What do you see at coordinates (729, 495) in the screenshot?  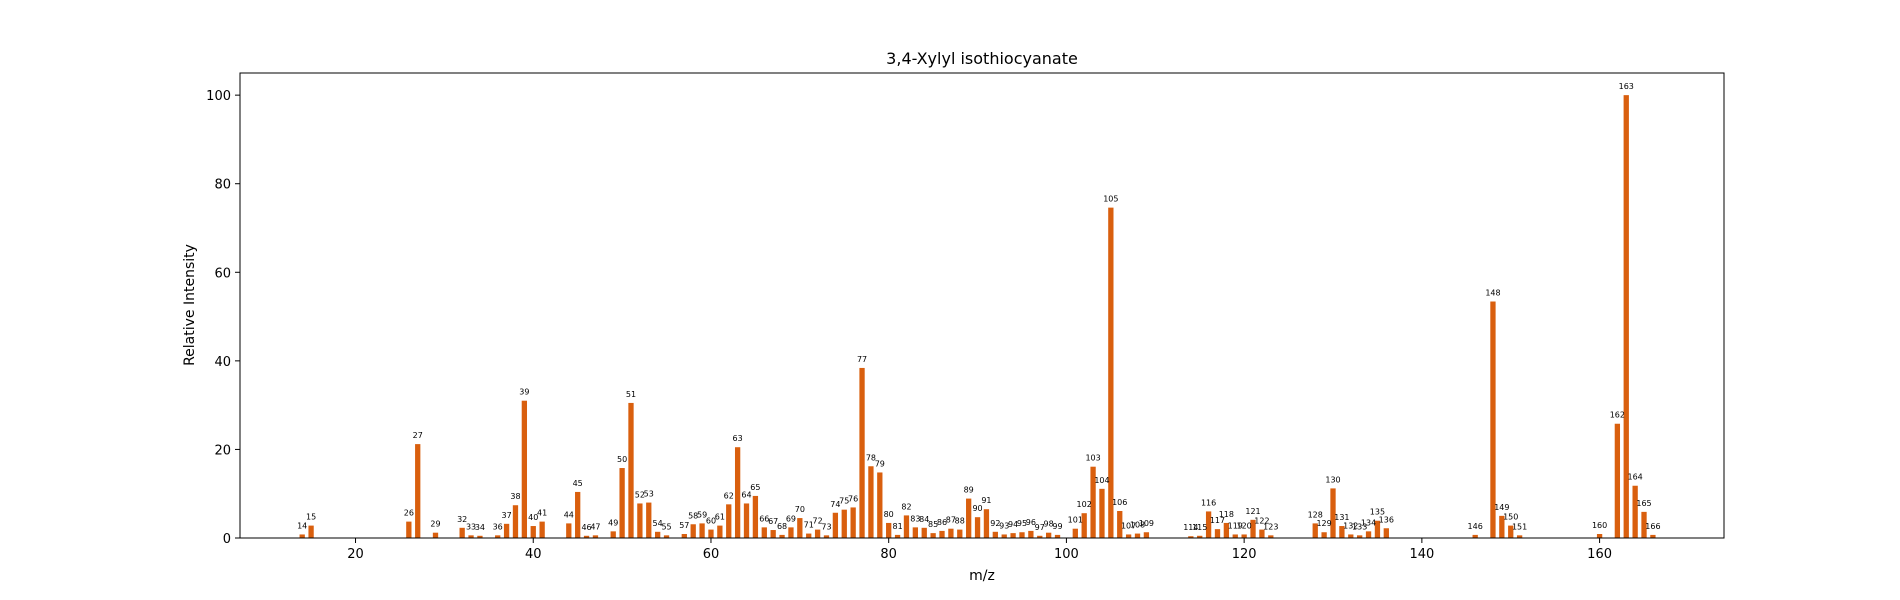 I see `bar-label-mz-62: 62` at bounding box center [729, 495].